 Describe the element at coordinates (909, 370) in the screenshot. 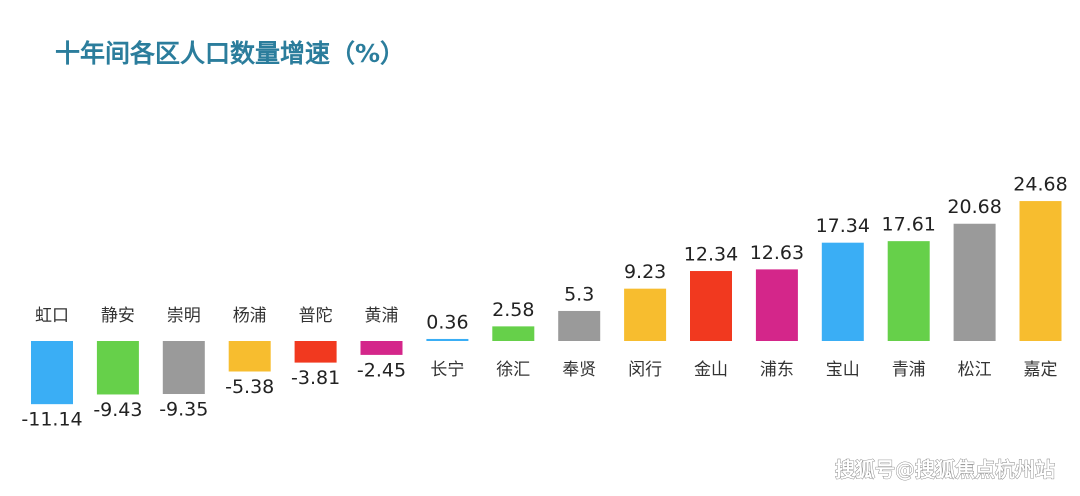

I see `category-label: 青浦` at that location.